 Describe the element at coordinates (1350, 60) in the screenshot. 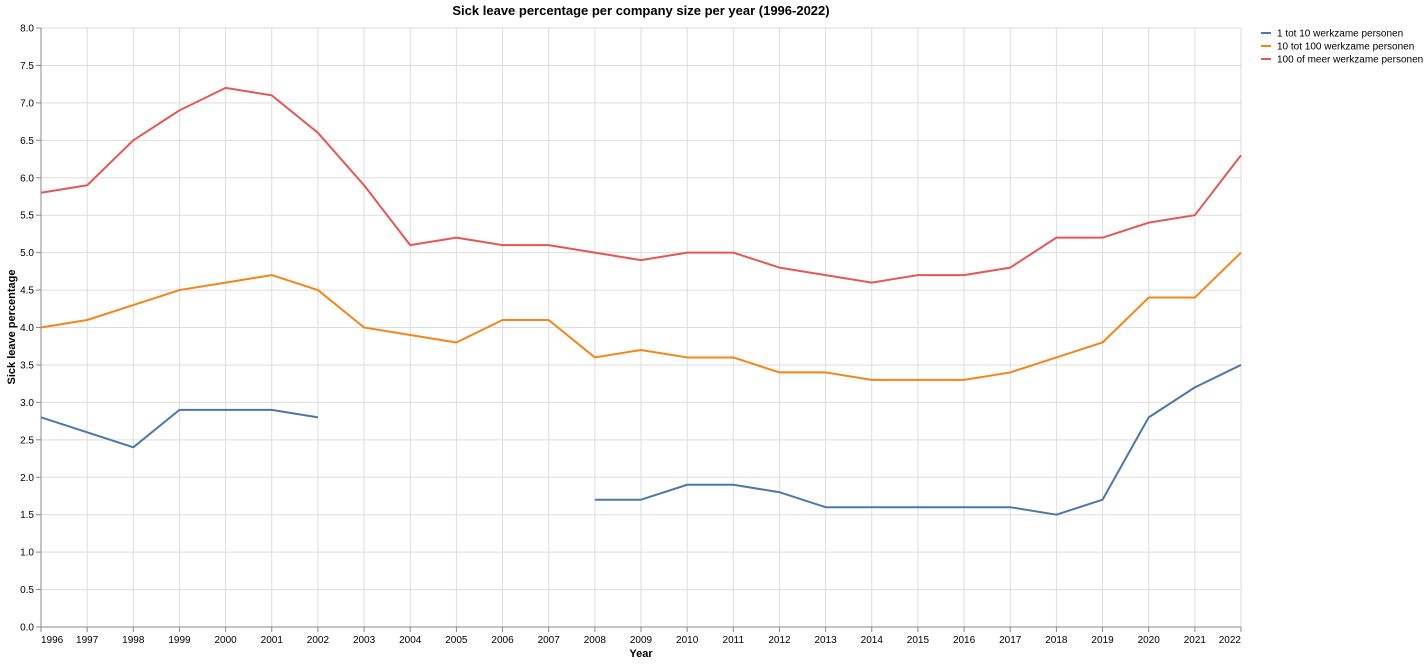

I see `legend-label: 100 of meer werkzame personen` at that location.